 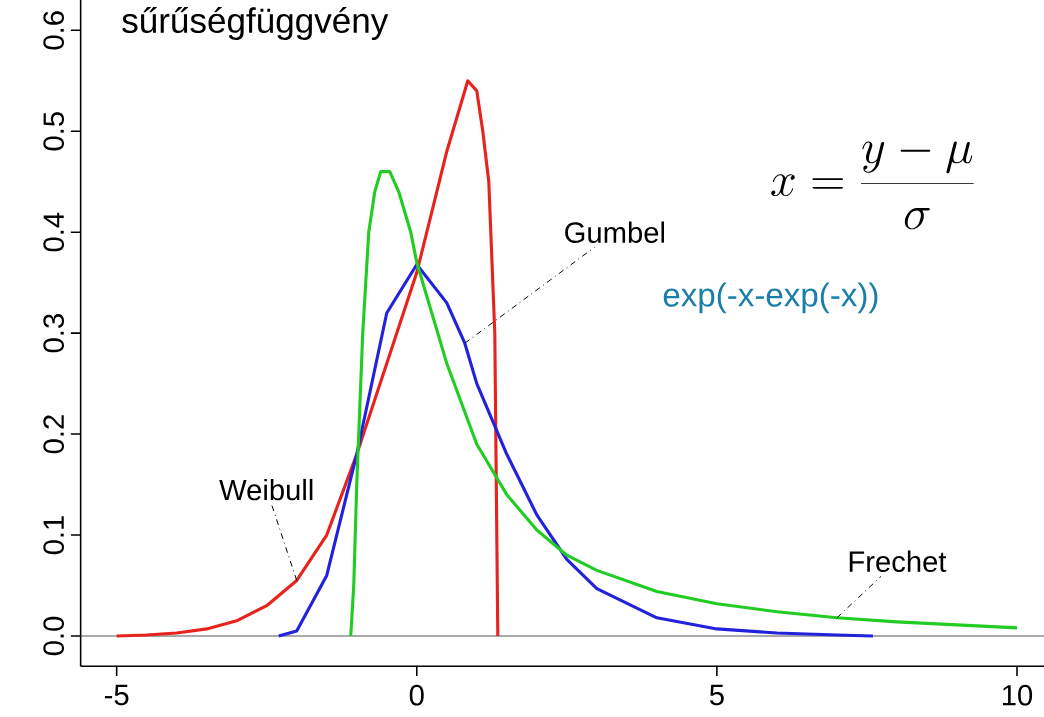 What do you see at coordinates (54, 30) in the screenshot?
I see `y-tick-label: 0.6` at bounding box center [54, 30].